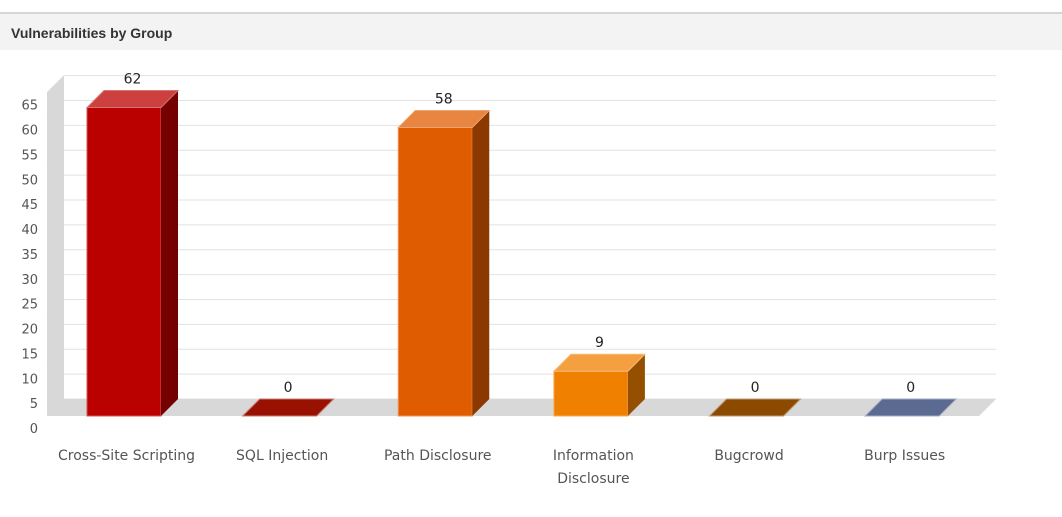  Describe the element at coordinates (599, 343) in the screenshot. I see `data-label: 9` at that location.